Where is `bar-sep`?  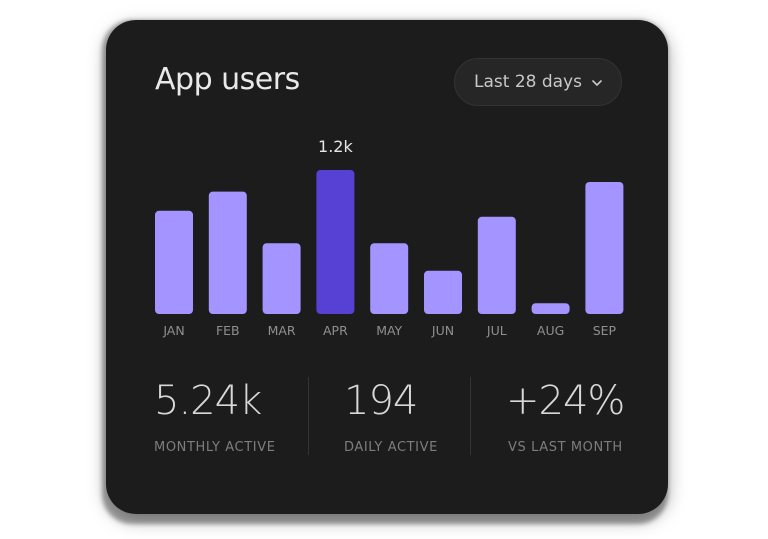
bar-sep is located at coordinates (604, 248).